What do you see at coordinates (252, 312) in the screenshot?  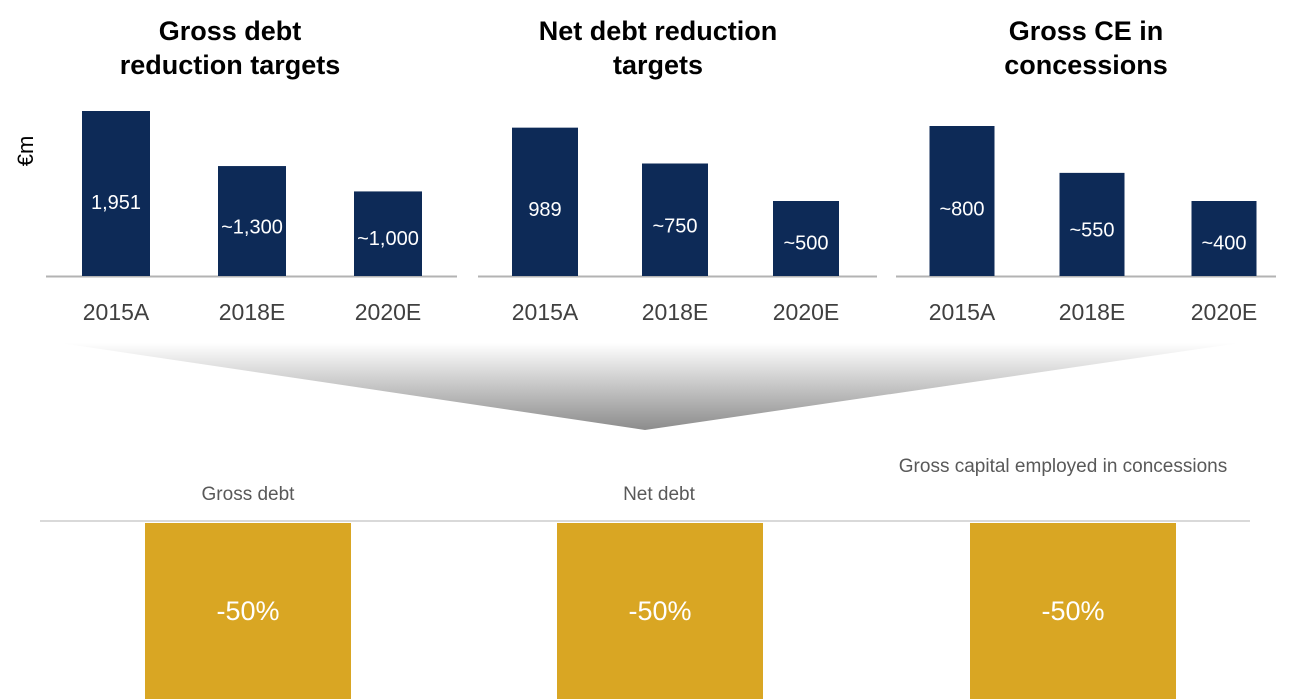 I see `category-label-gross-debt-2018e: 2018E` at bounding box center [252, 312].